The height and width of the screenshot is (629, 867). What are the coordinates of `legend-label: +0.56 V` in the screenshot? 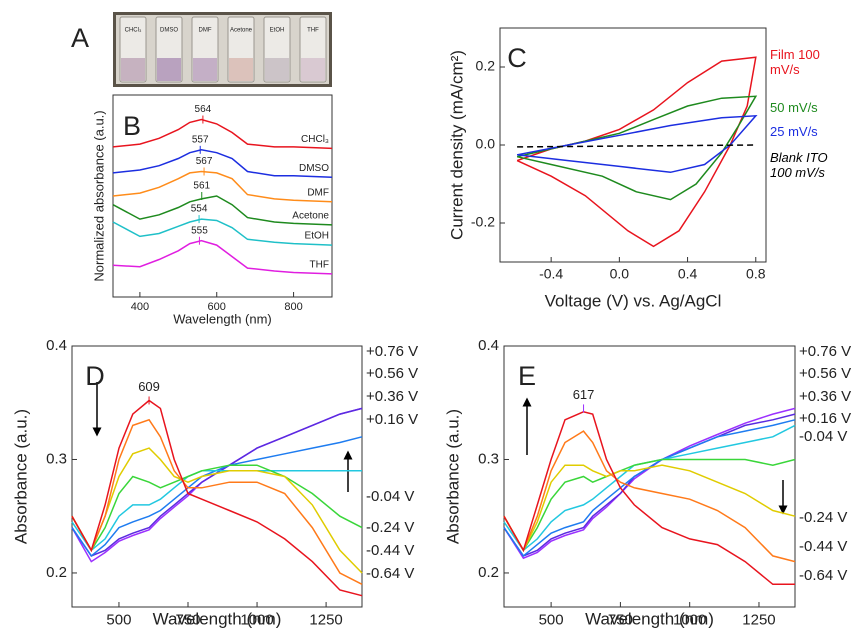 It's located at (392, 373).